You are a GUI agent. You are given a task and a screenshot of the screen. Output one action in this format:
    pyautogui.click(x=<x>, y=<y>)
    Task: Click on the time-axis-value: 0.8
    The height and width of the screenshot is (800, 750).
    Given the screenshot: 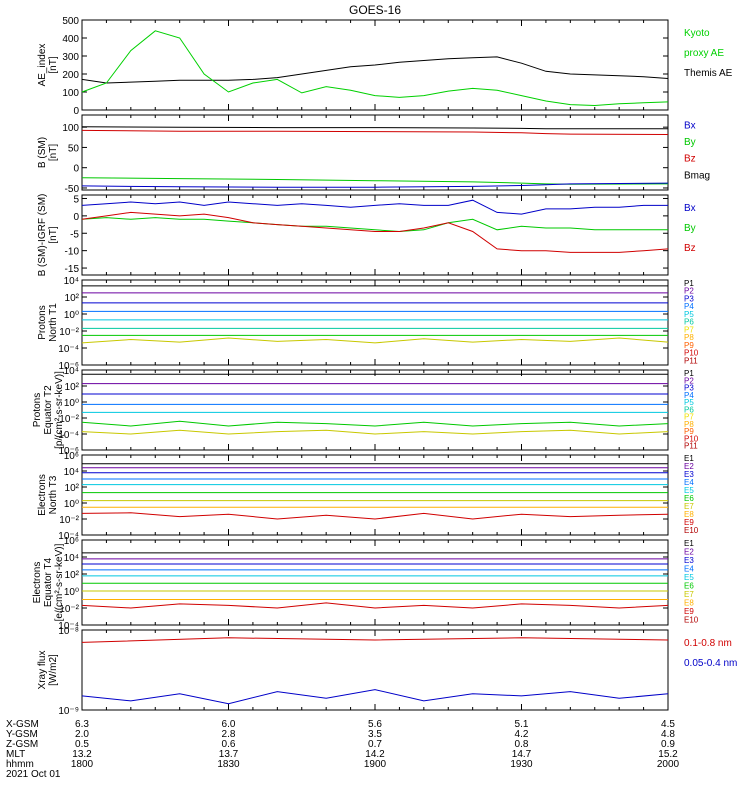 What is the action you would take?
    pyautogui.click(x=522, y=744)
    